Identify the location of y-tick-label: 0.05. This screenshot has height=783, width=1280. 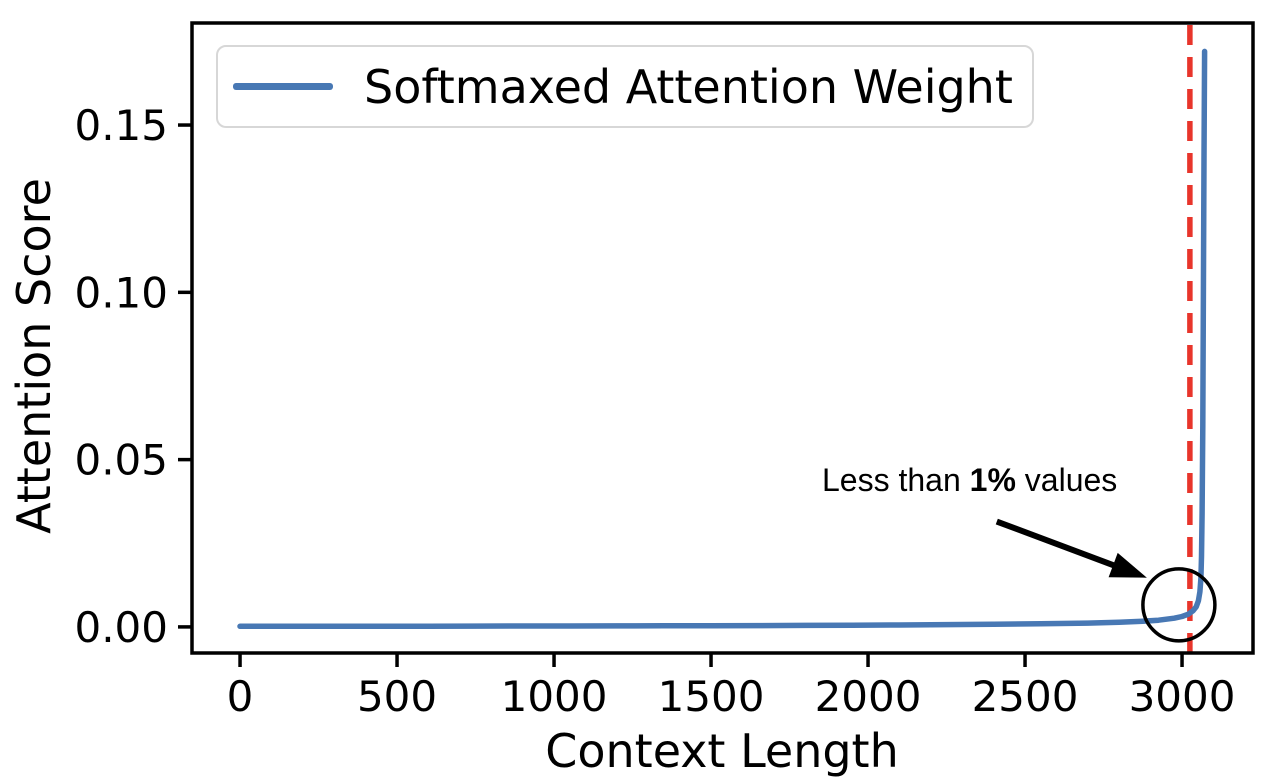
(121, 460).